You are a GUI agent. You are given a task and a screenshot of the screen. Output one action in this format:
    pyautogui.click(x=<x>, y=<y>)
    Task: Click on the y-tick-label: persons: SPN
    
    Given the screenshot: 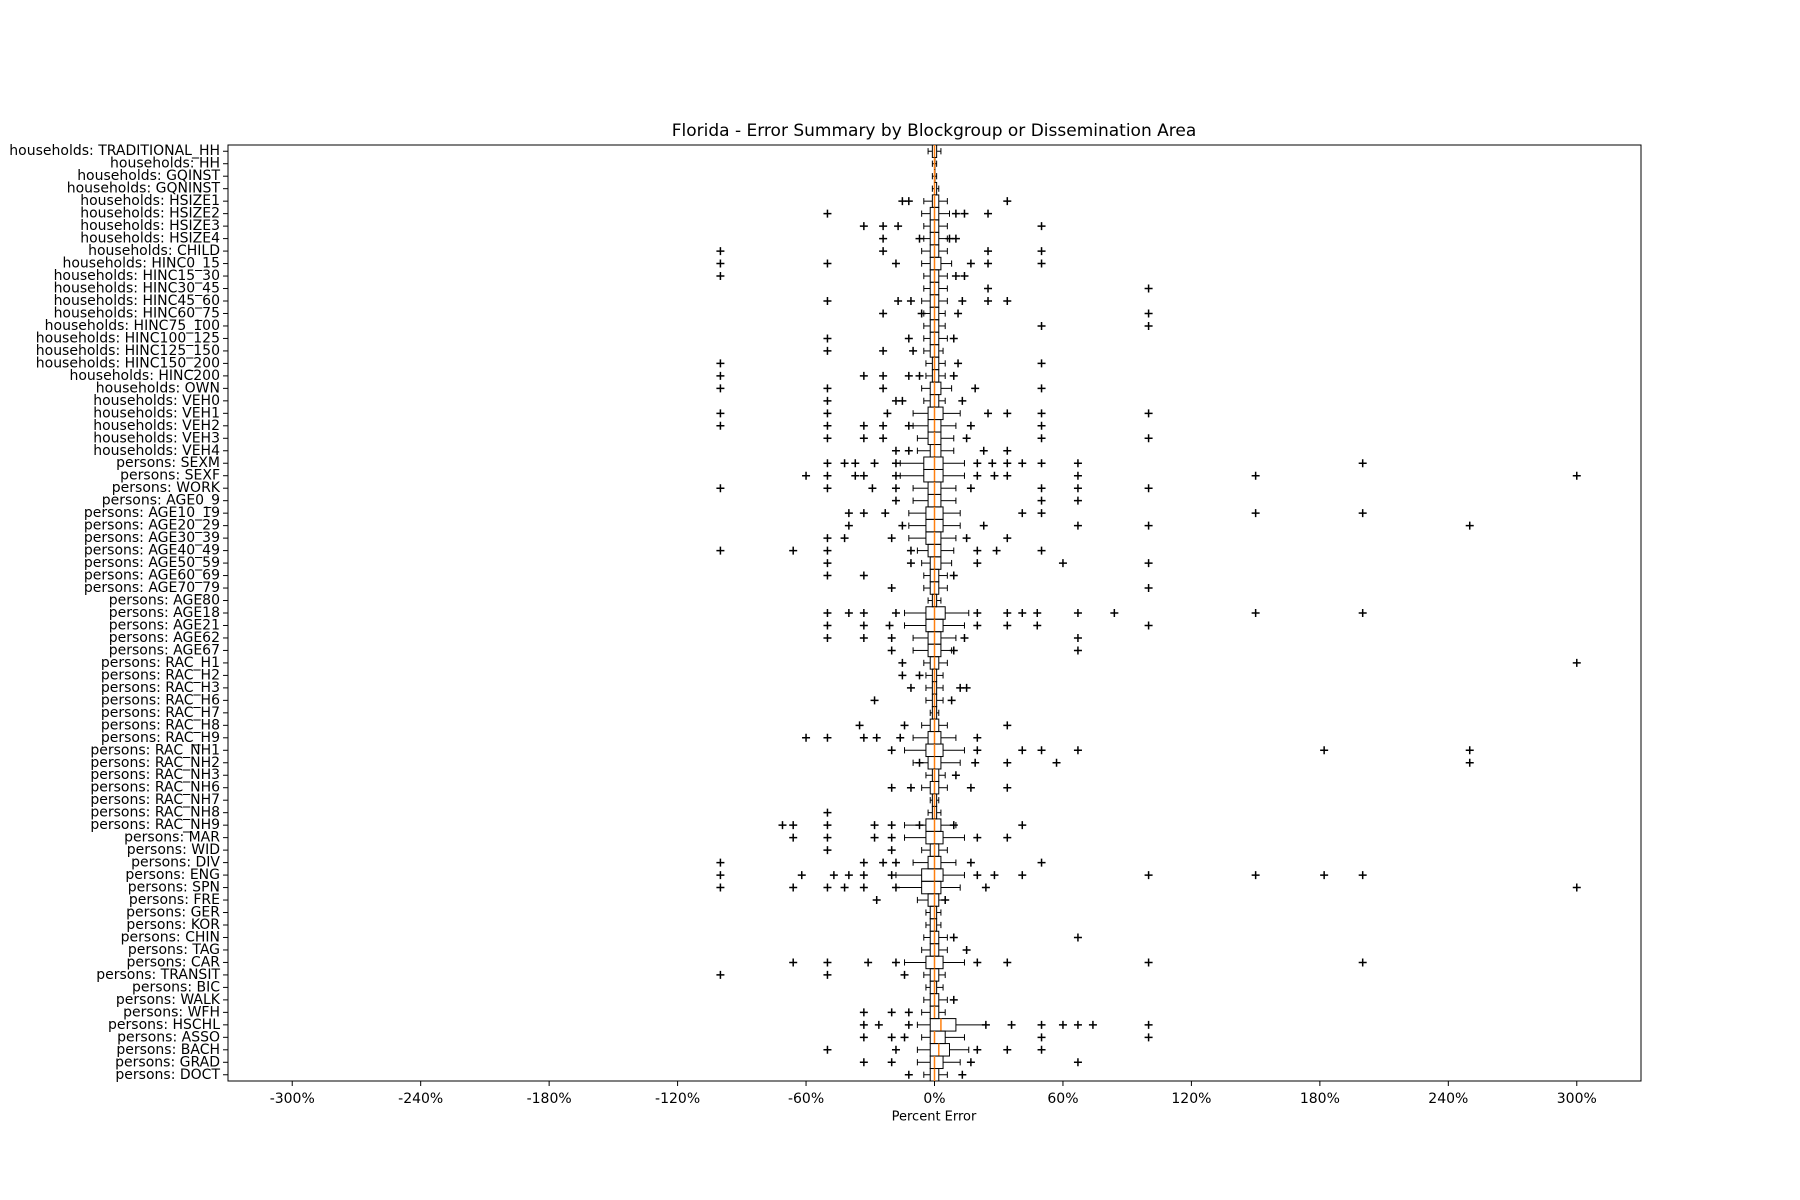 What is the action you would take?
    pyautogui.click(x=174, y=888)
    